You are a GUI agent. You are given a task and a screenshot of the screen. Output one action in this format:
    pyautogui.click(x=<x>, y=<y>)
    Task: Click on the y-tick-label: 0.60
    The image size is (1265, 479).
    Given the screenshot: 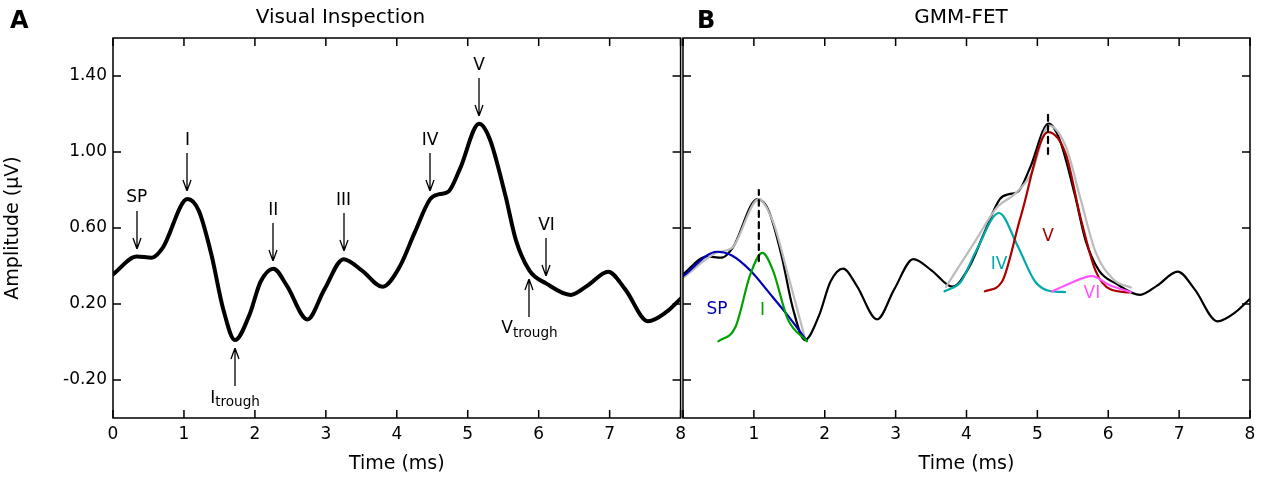 What is the action you would take?
    pyautogui.click(x=88, y=226)
    